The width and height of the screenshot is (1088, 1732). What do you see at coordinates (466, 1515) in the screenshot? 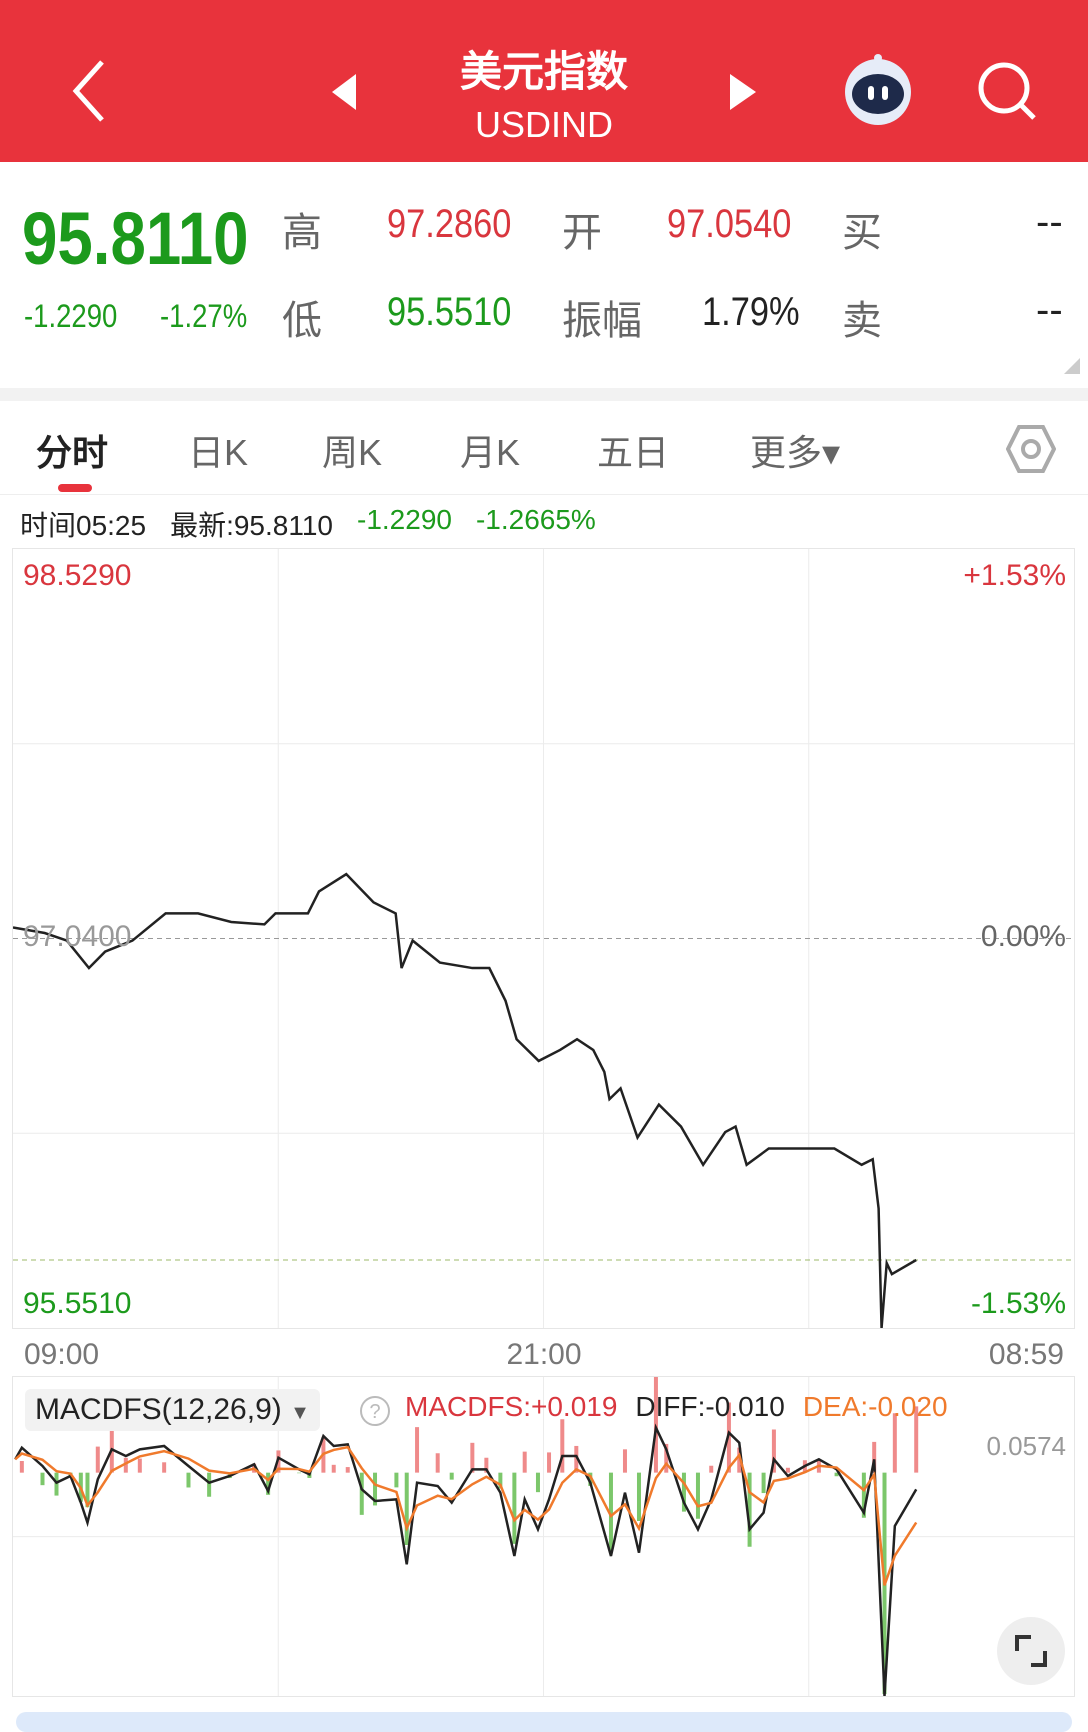
I see `dea-line` at bounding box center [466, 1515].